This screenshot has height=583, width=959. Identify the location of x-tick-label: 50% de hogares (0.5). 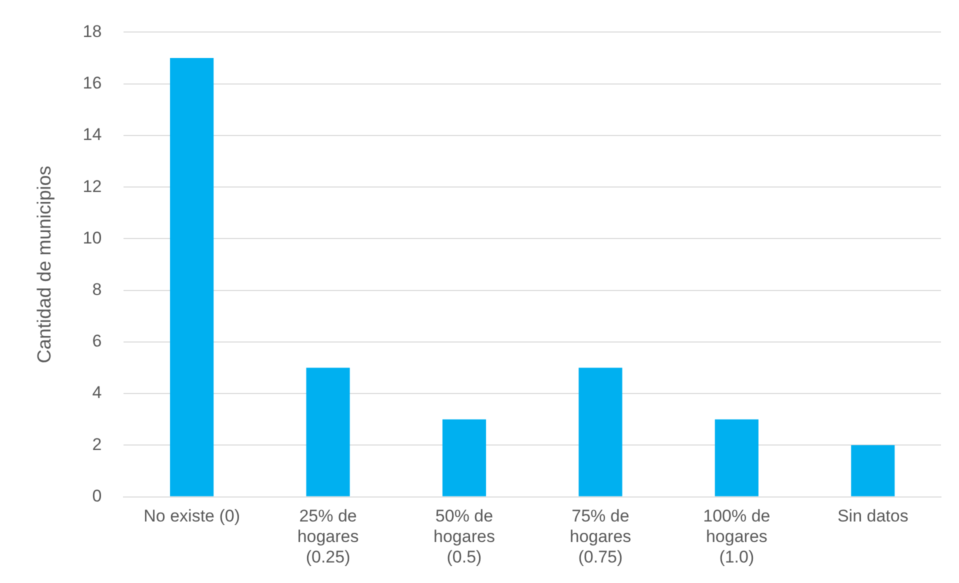
(464, 536).